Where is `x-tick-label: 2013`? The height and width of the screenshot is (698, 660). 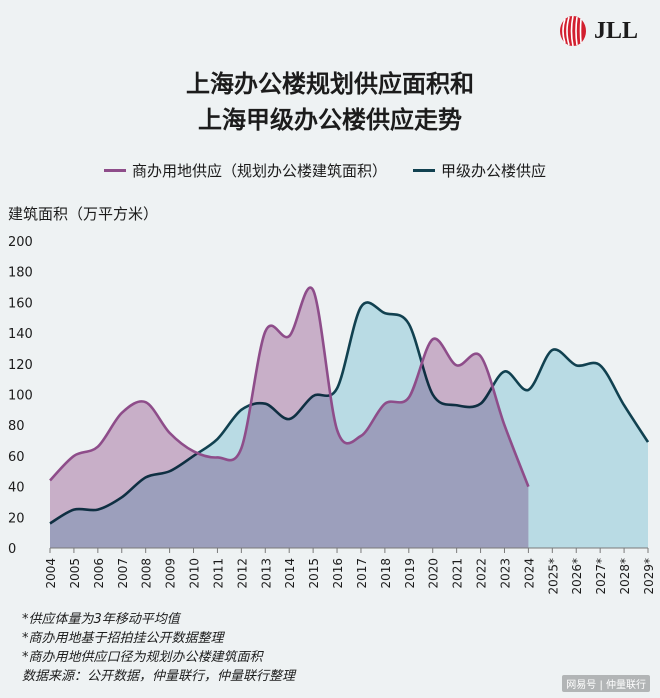 x-tick-label: 2013 is located at coordinates (266, 573).